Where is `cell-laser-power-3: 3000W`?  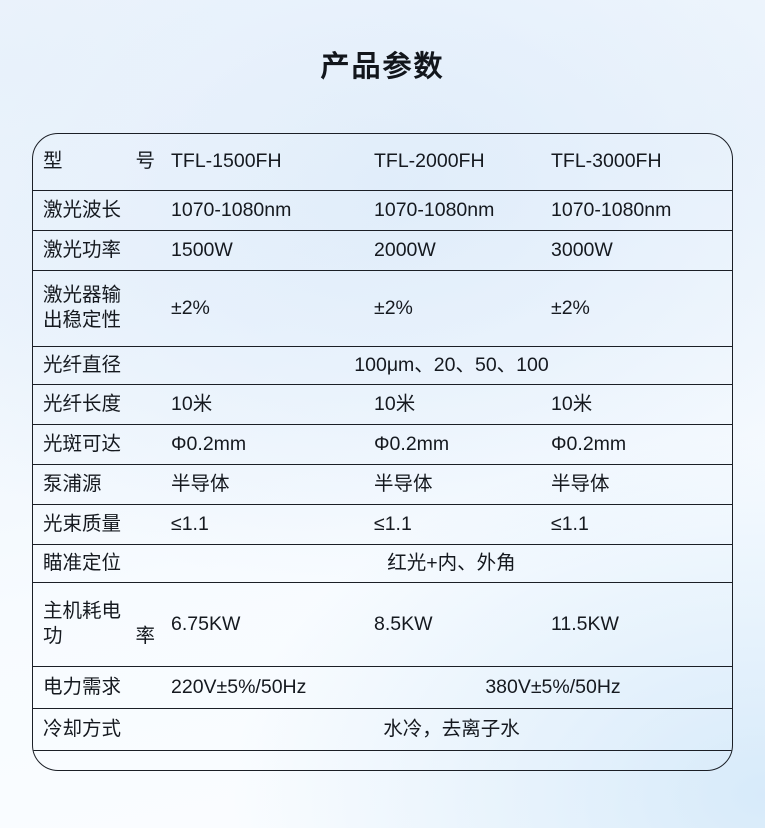 cell-laser-power-3: 3000W is located at coordinates (636, 249).